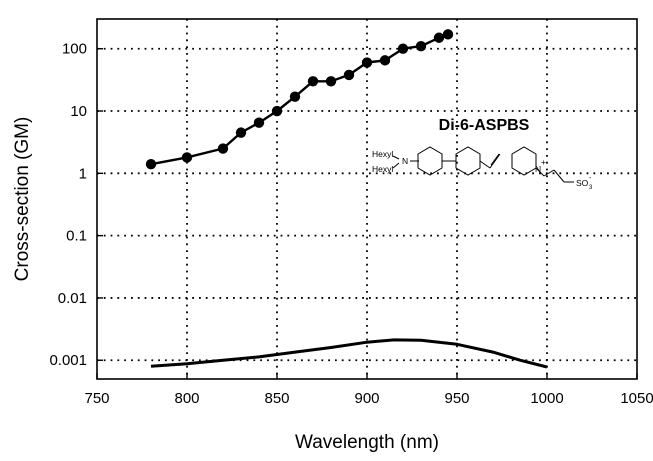  What do you see at coordinates (276, 398) in the screenshot?
I see `x-tick-label: 850` at bounding box center [276, 398].